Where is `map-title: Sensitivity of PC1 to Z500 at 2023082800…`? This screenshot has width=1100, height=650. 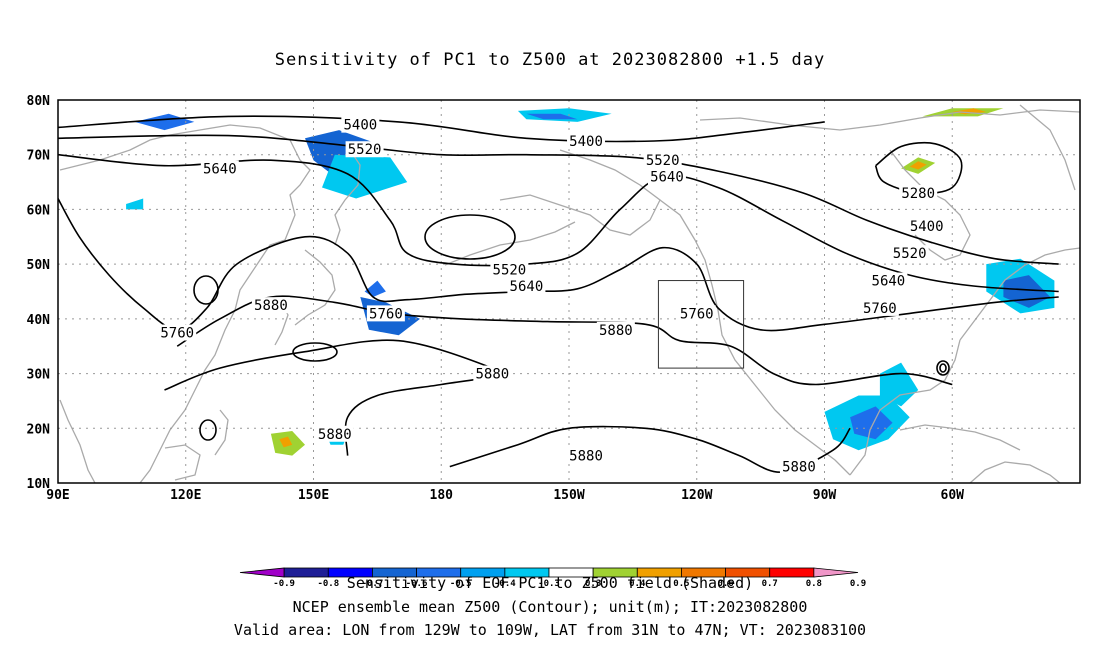 map-title: Sensitivity of PC1 to Z500 at 2023082800… is located at coordinates (550, 60).